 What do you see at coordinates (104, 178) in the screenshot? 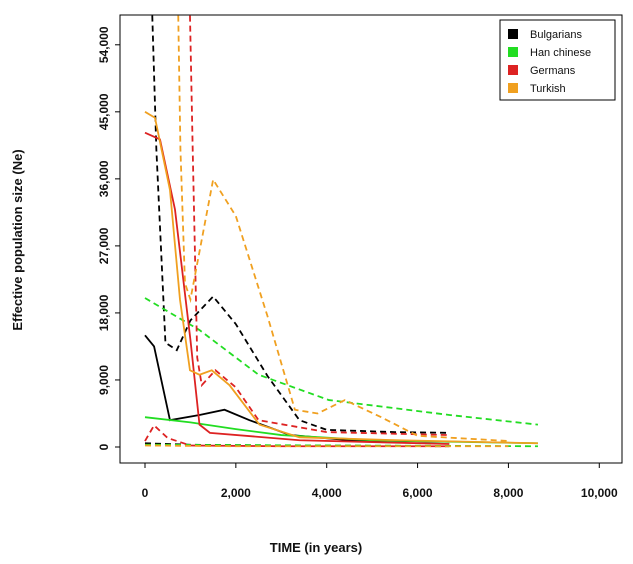
I see `y-tick-label: 36,000` at bounding box center [104, 178].